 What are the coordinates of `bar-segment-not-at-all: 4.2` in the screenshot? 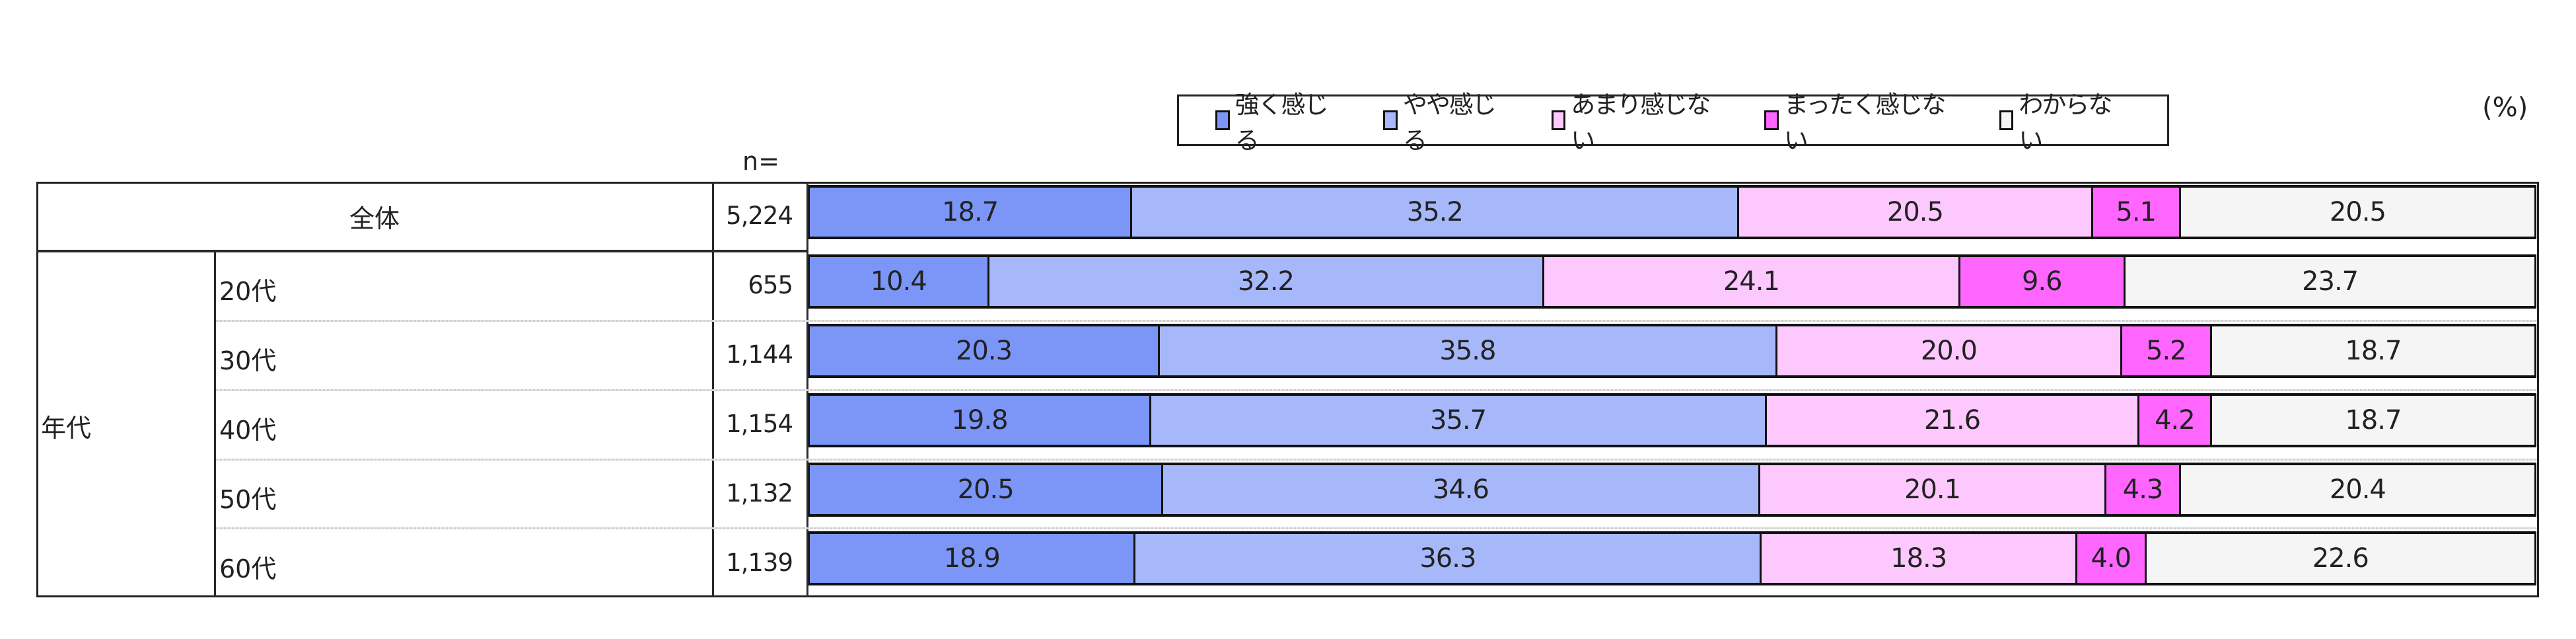 It's located at (2175, 420).